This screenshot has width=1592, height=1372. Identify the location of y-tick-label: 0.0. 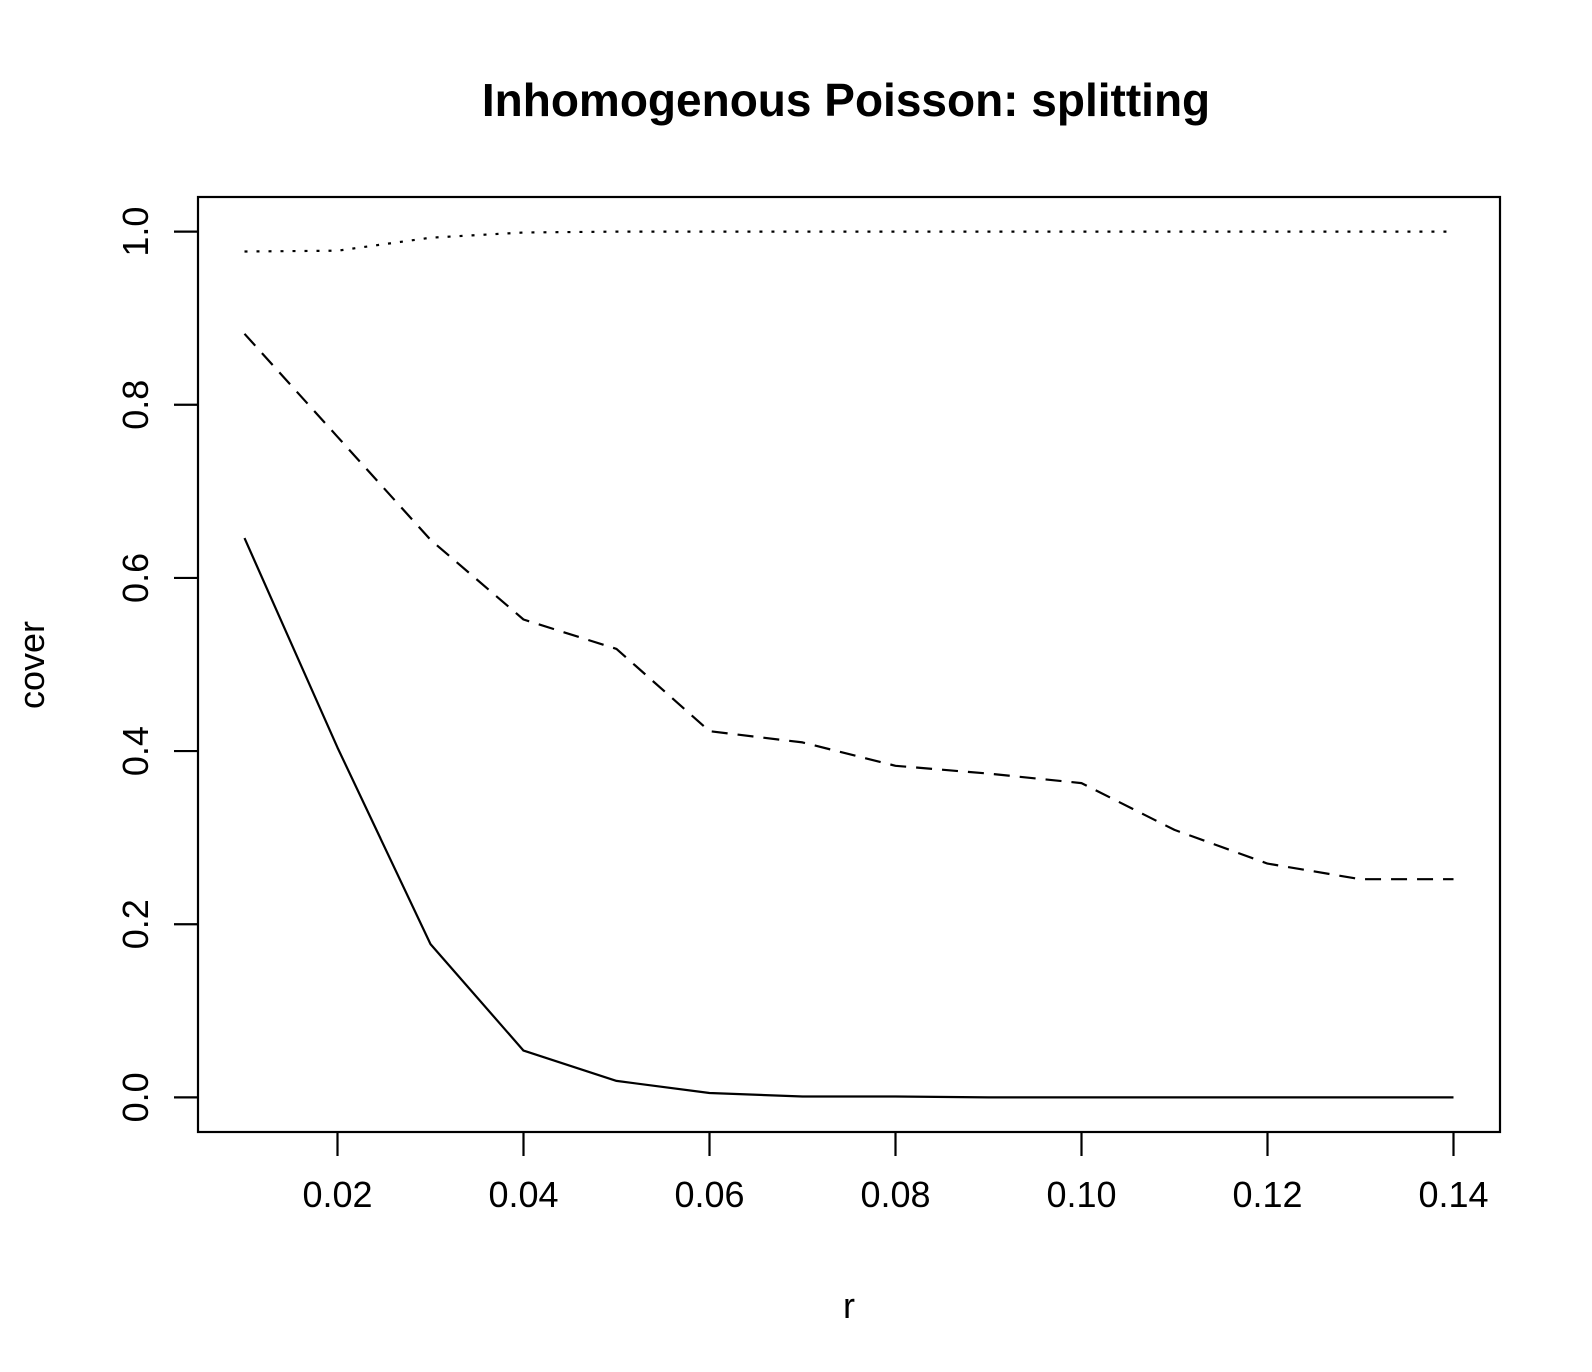
(135, 1097).